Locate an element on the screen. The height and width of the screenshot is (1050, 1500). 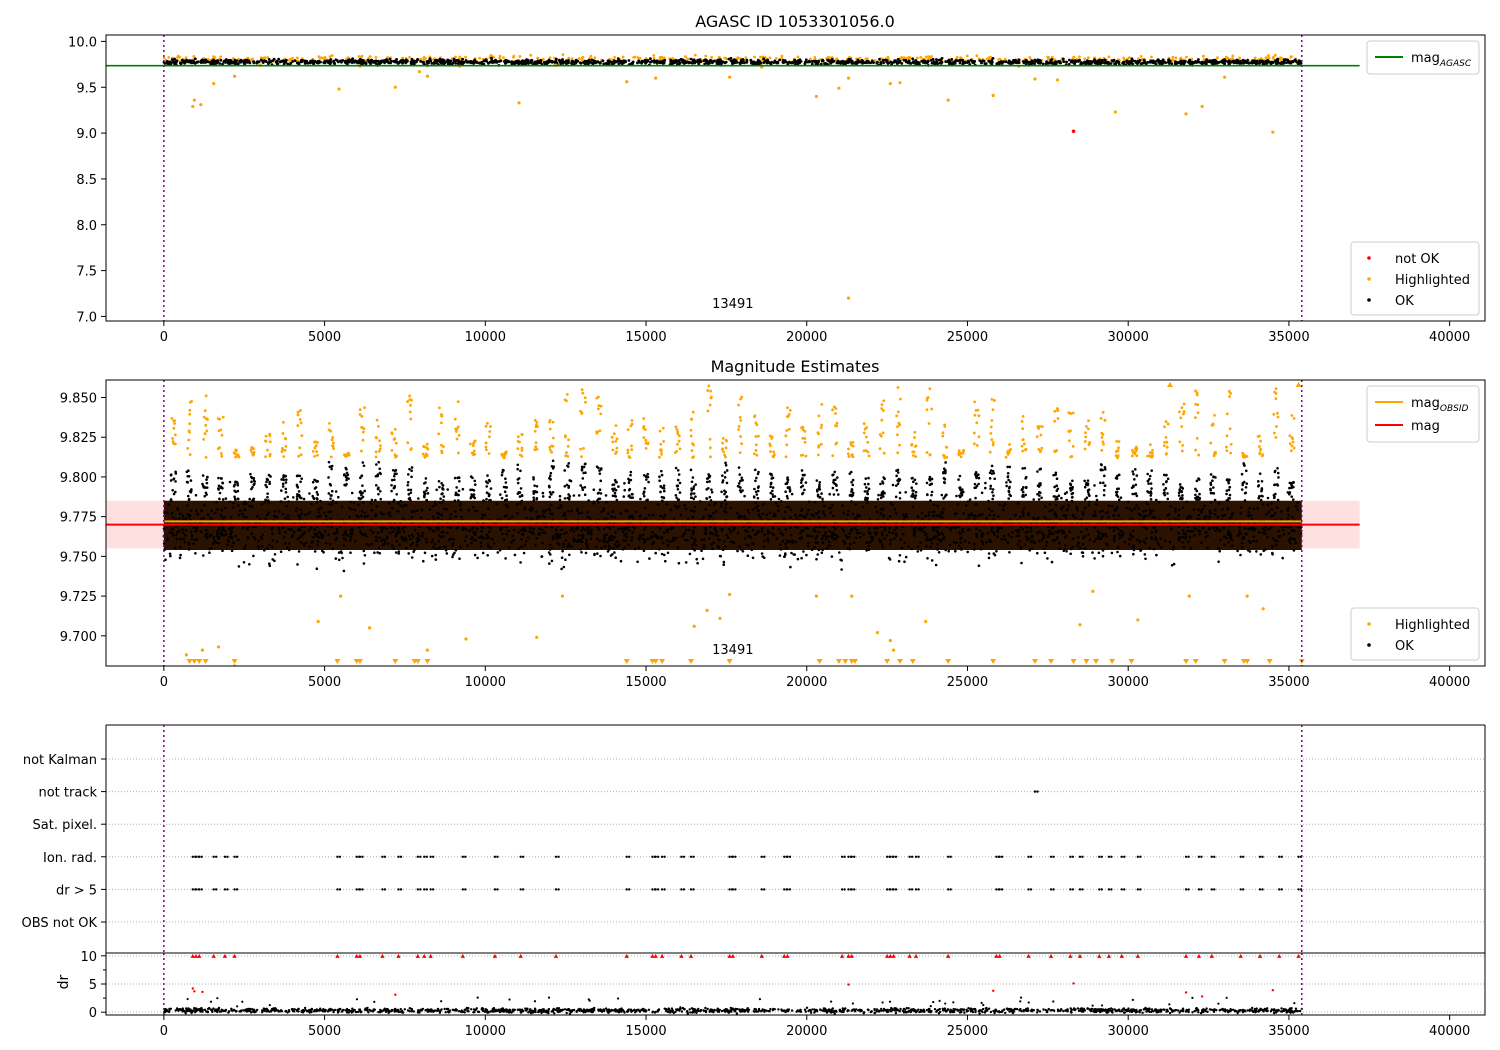
agasc-x-tick-label: 10000 is located at coordinates (485, 337).